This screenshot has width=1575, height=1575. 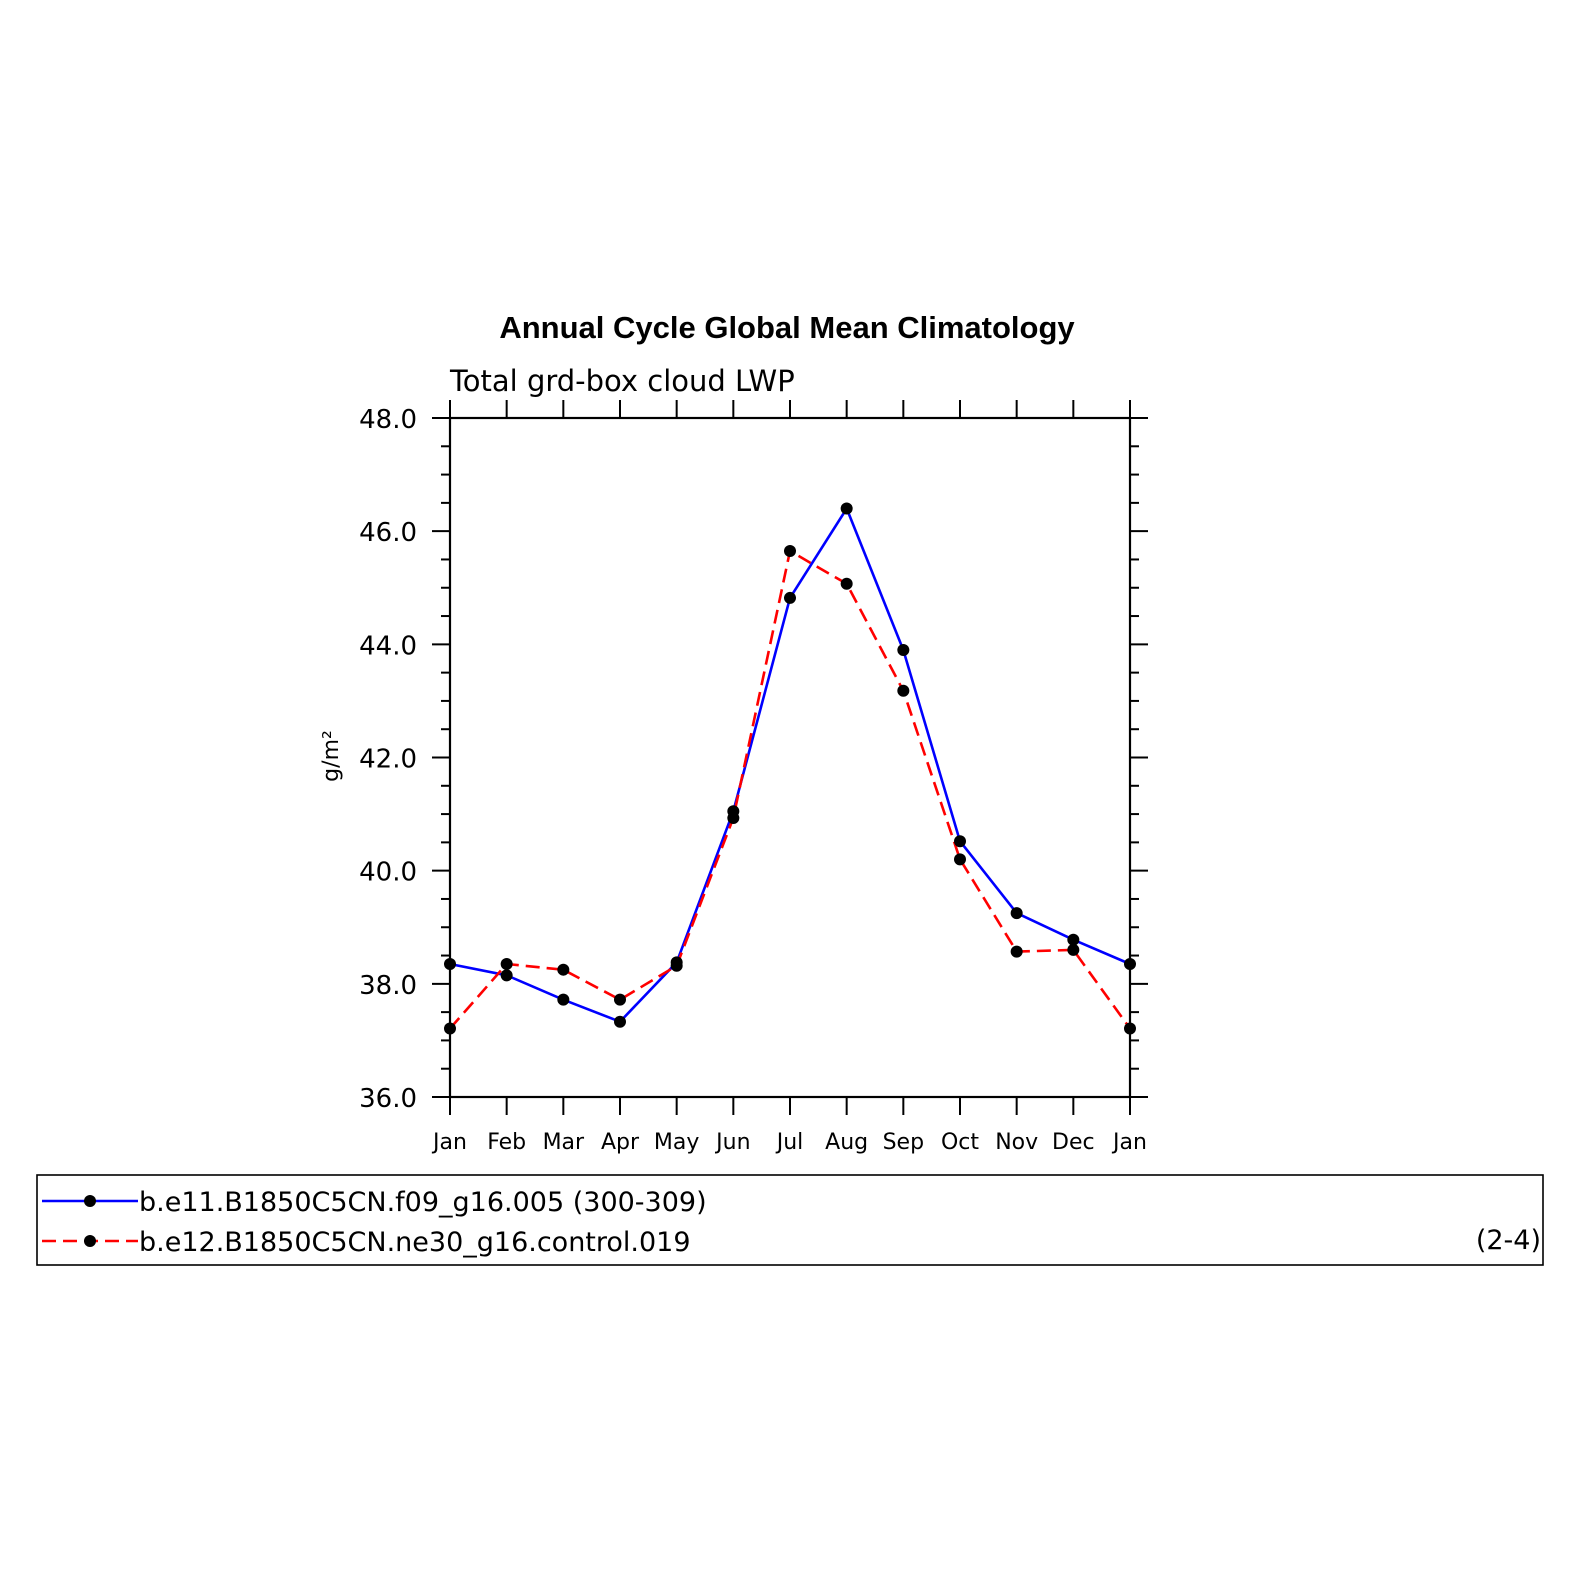 What do you see at coordinates (331, 756) in the screenshot?
I see `y-axis-label: g/m²` at bounding box center [331, 756].